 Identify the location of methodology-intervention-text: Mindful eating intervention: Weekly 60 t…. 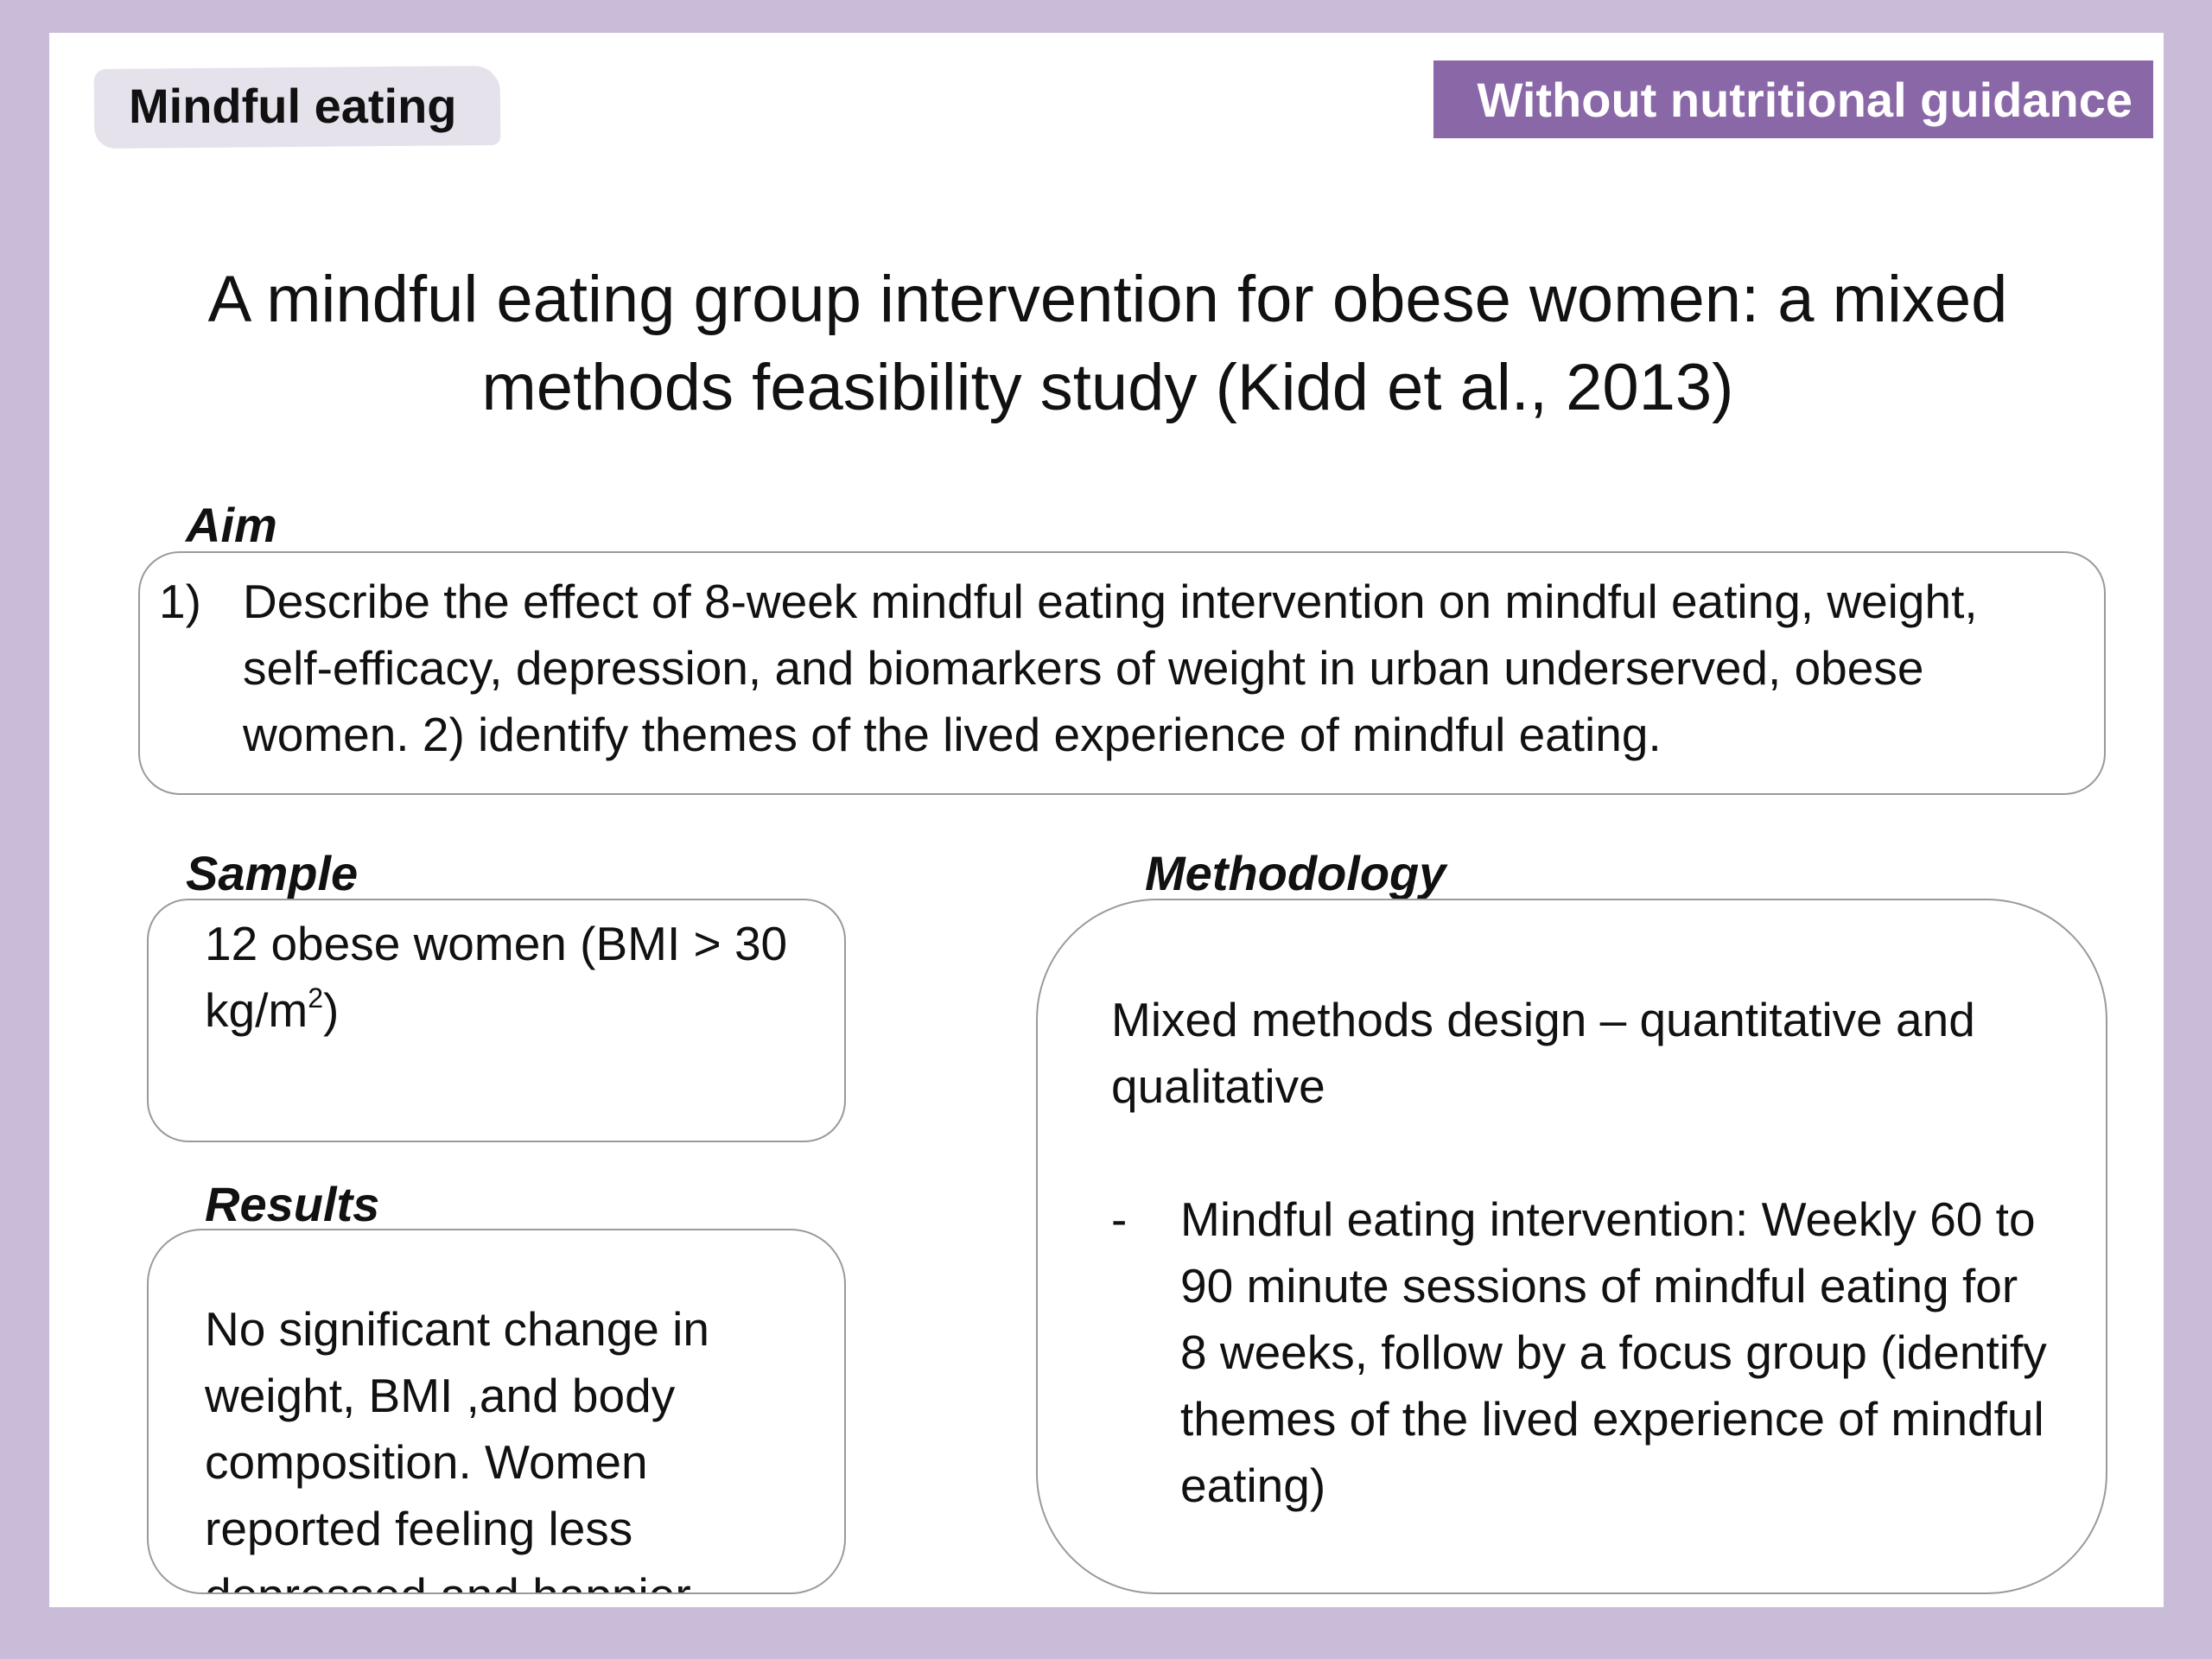
(1613, 1352).